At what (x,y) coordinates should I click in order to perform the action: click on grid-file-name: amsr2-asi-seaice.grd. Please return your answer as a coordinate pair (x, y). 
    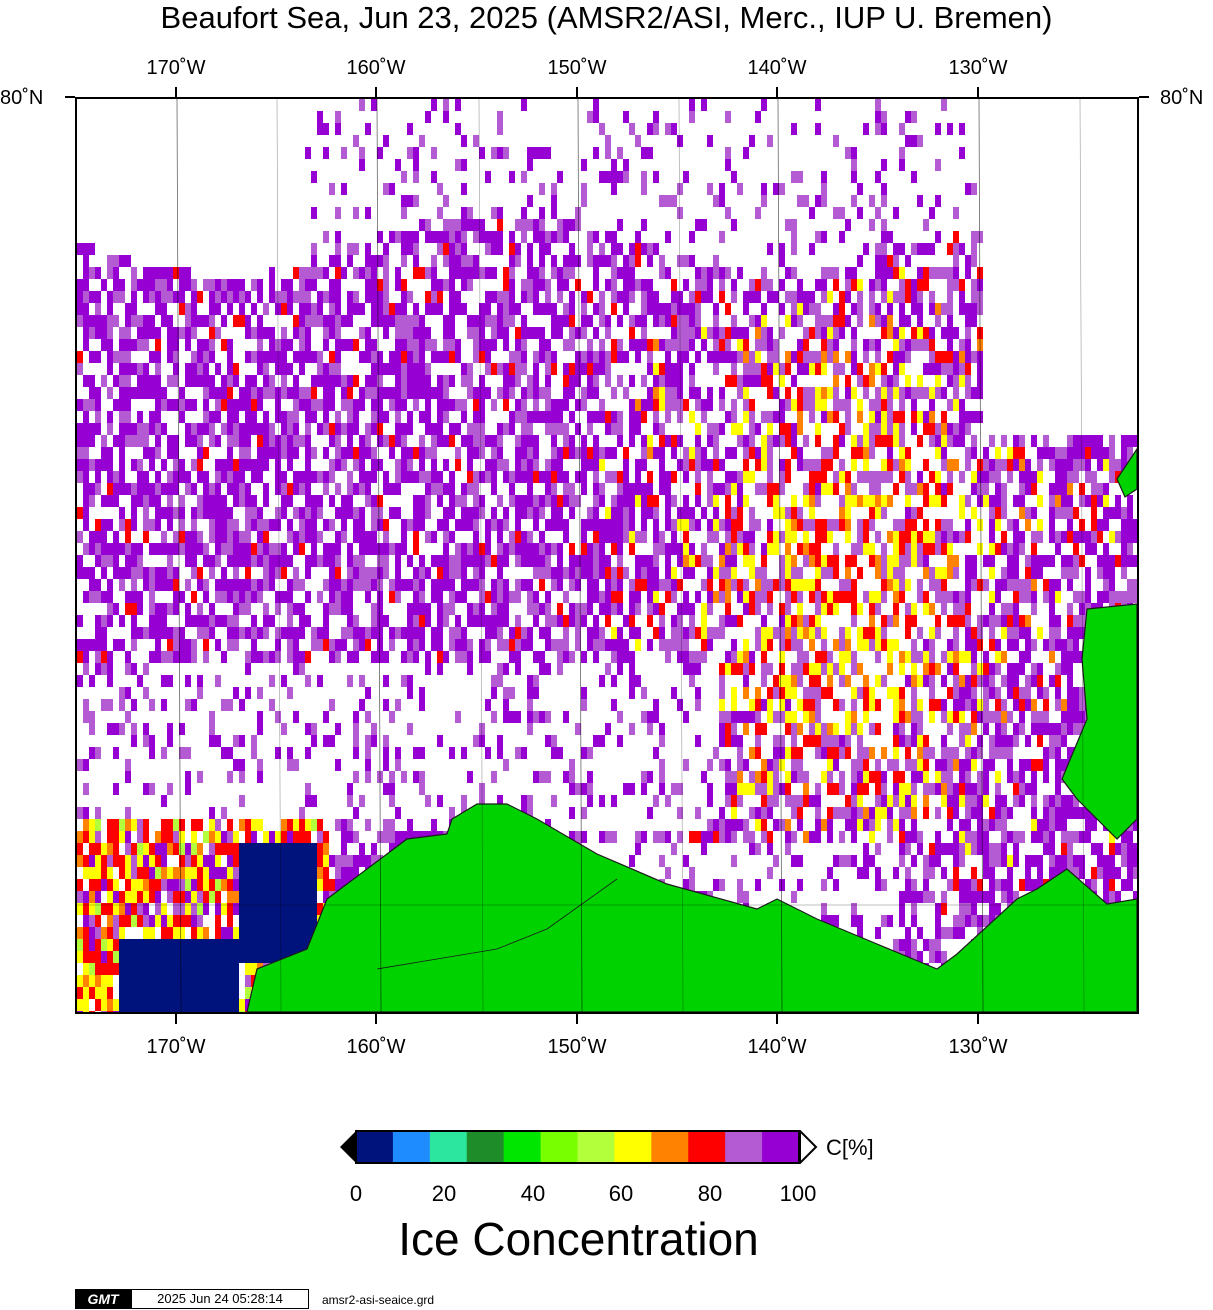
    Looking at the image, I should click on (378, 1300).